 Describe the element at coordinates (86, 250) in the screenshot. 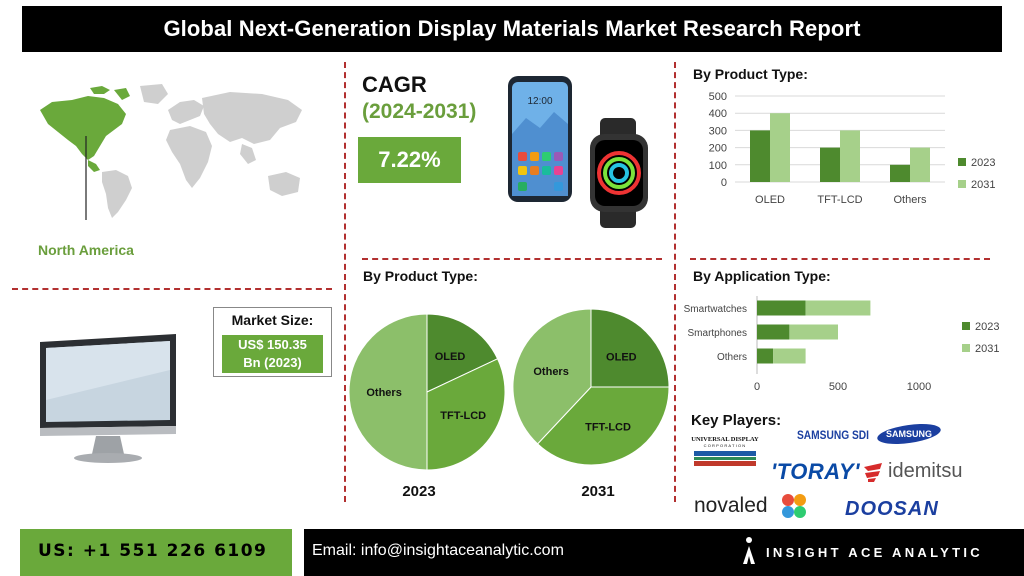

I see `region-label: North America` at that location.